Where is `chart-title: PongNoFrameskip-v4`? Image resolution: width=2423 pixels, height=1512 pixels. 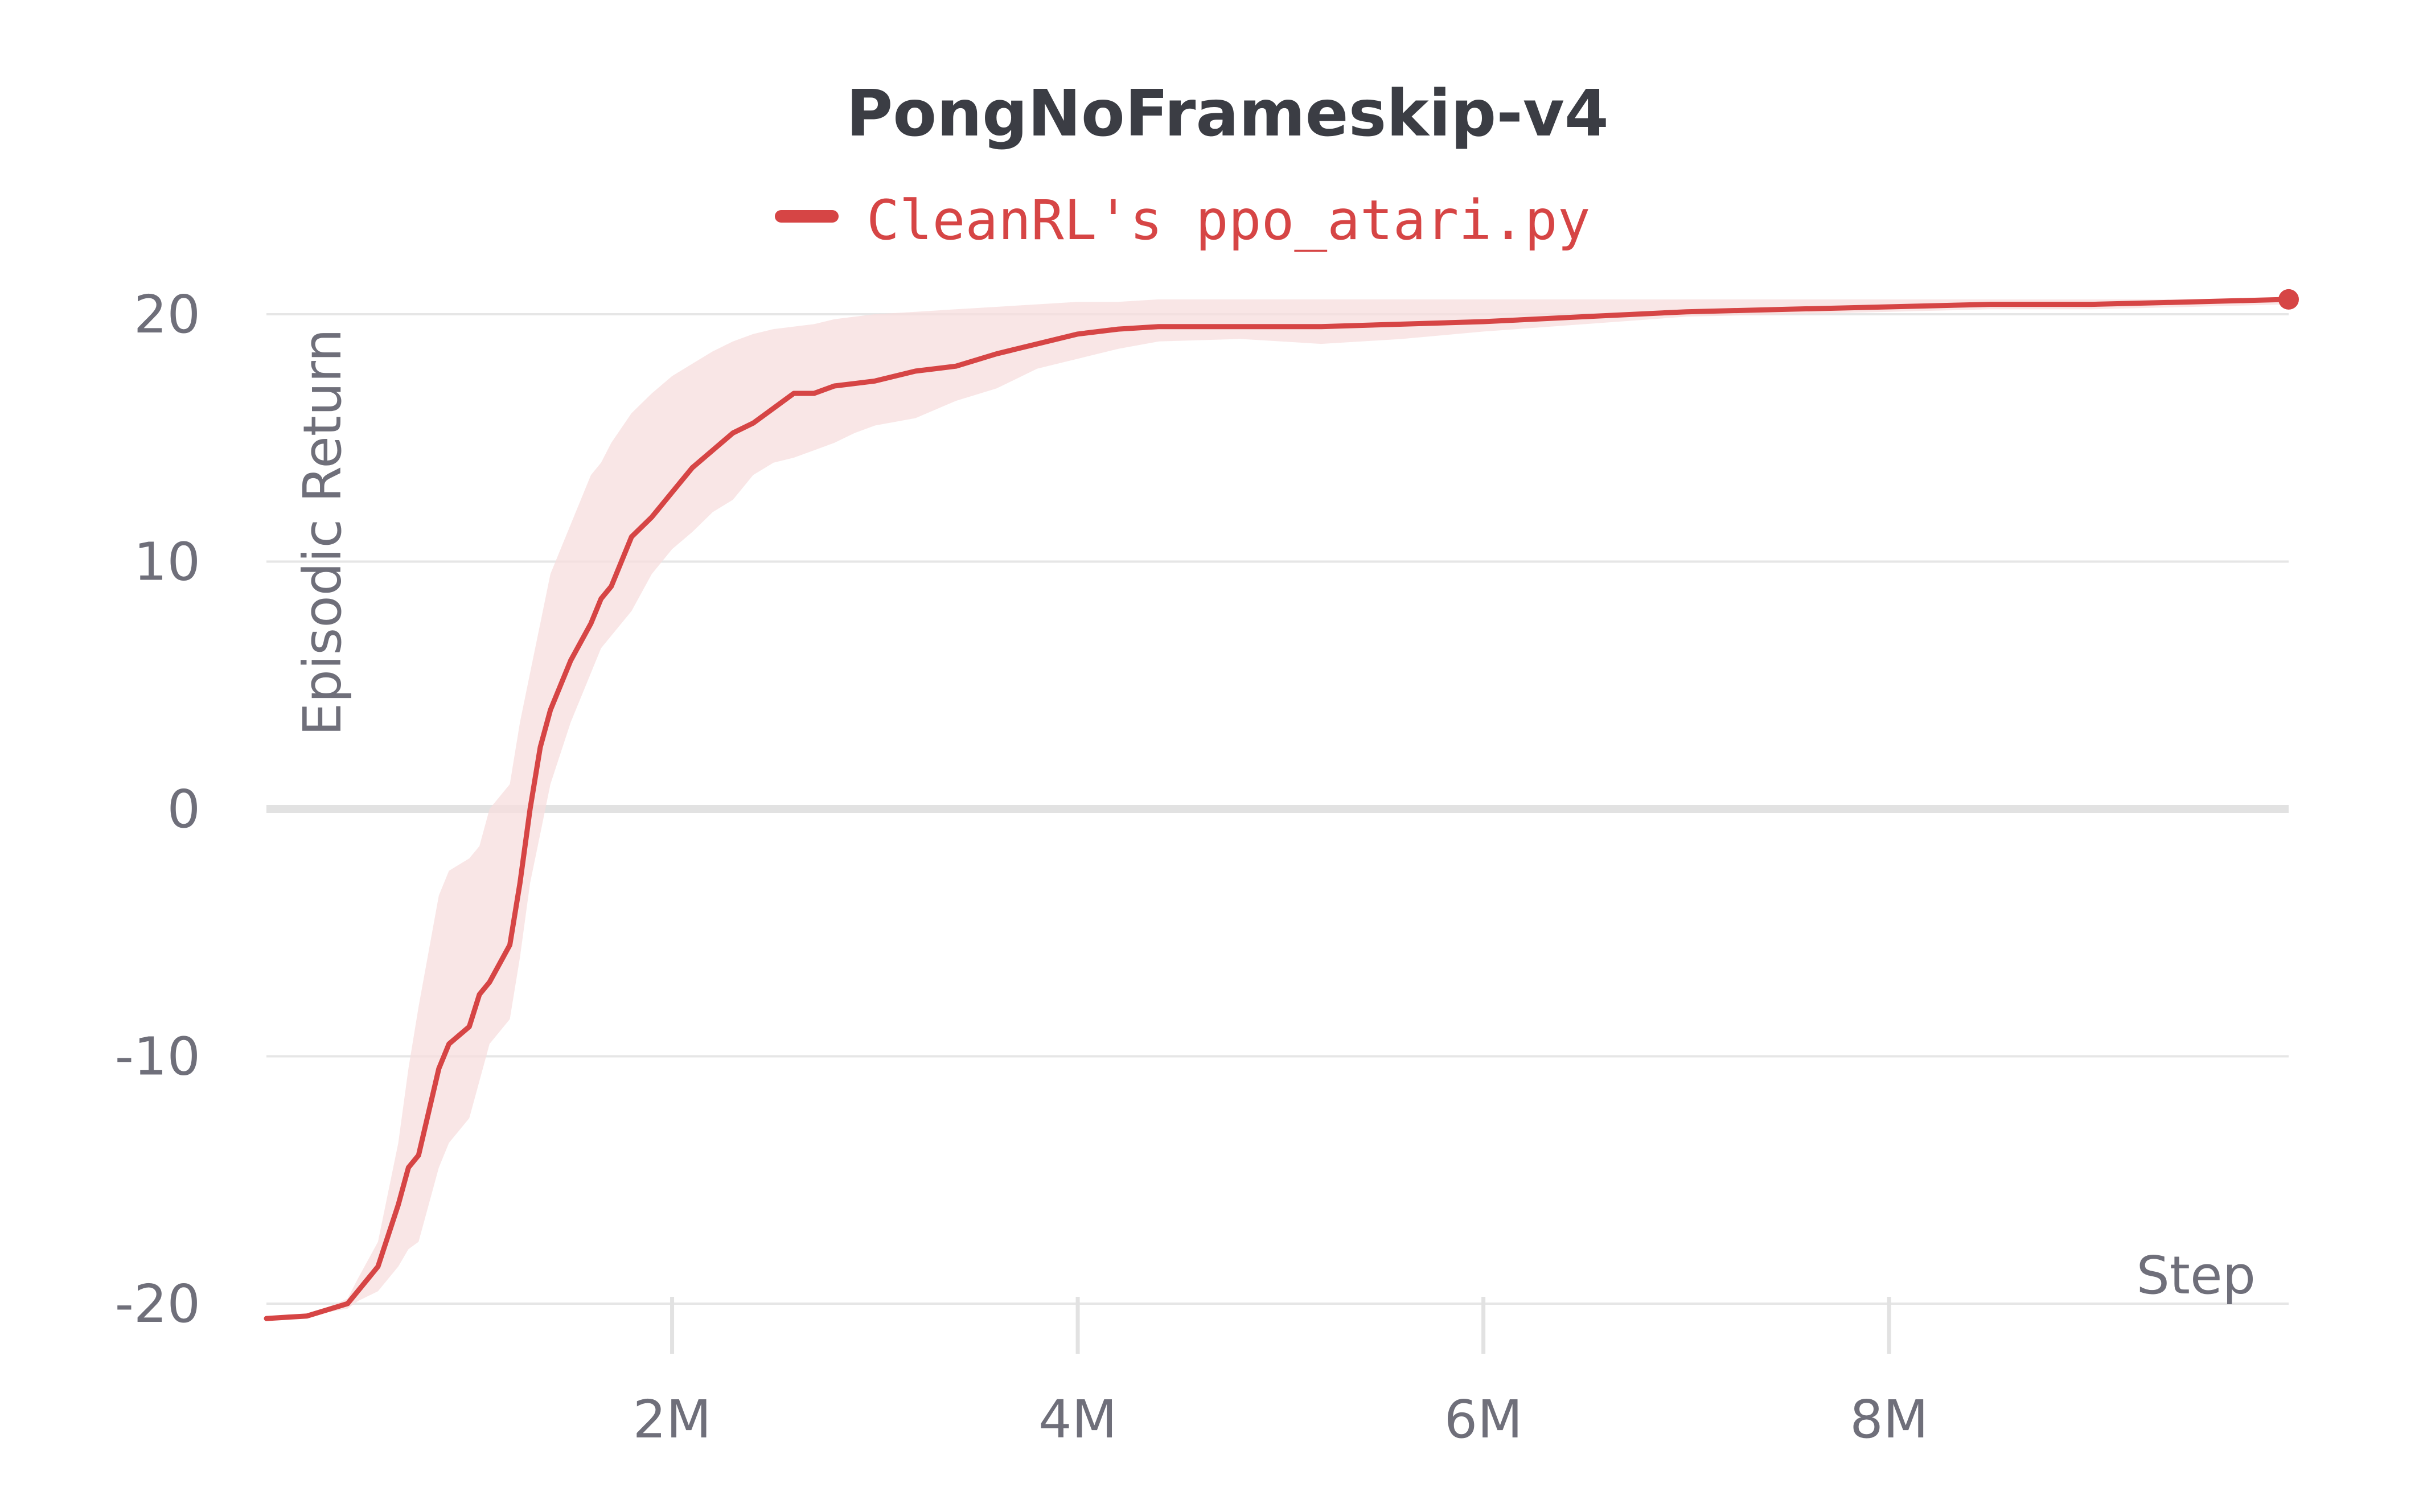 chart-title: PongNoFrameskip-v4 is located at coordinates (1227, 114).